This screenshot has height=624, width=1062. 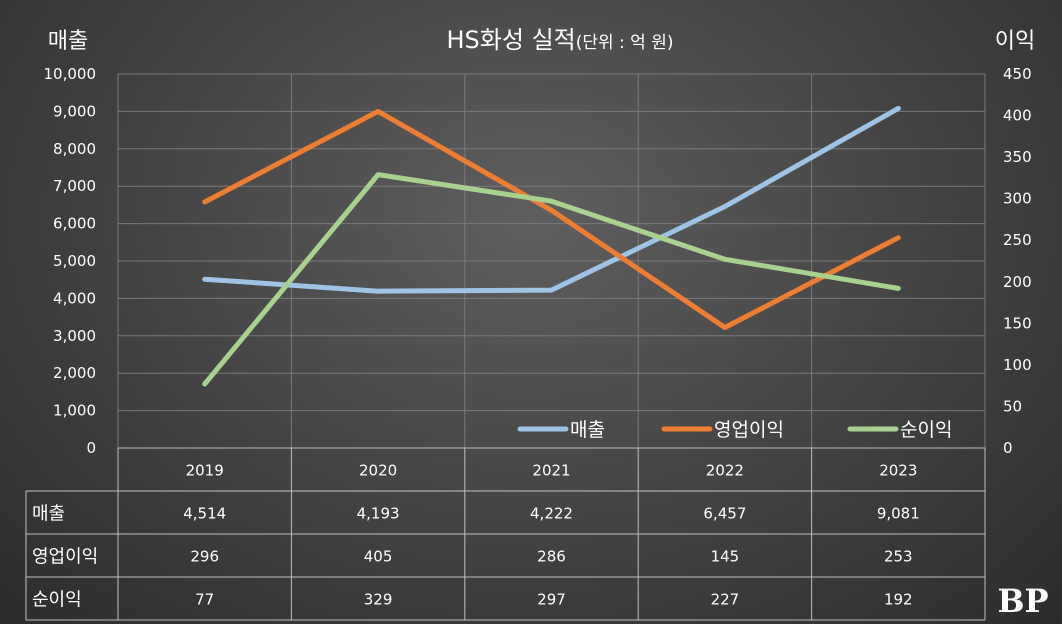 I want to click on left-tick-label: 4,000, so click(x=74, y=298).